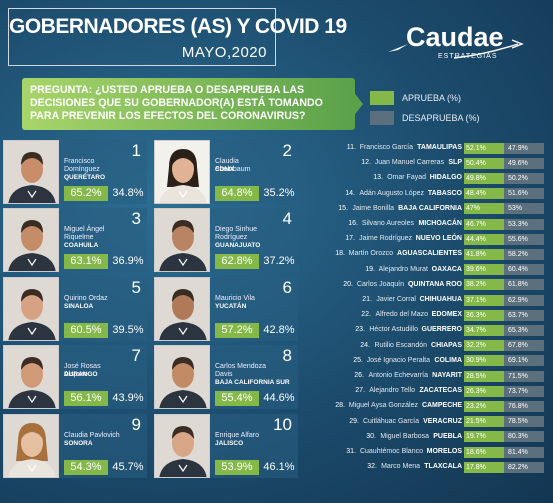 The image size is (553, 503). I want to click on row-name: Alfredo del Mazo, so click(401, 315).